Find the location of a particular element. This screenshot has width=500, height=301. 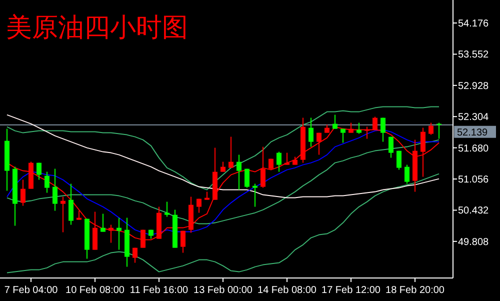

y-tick-label: 51.056 is located at coordinates (474, 180).